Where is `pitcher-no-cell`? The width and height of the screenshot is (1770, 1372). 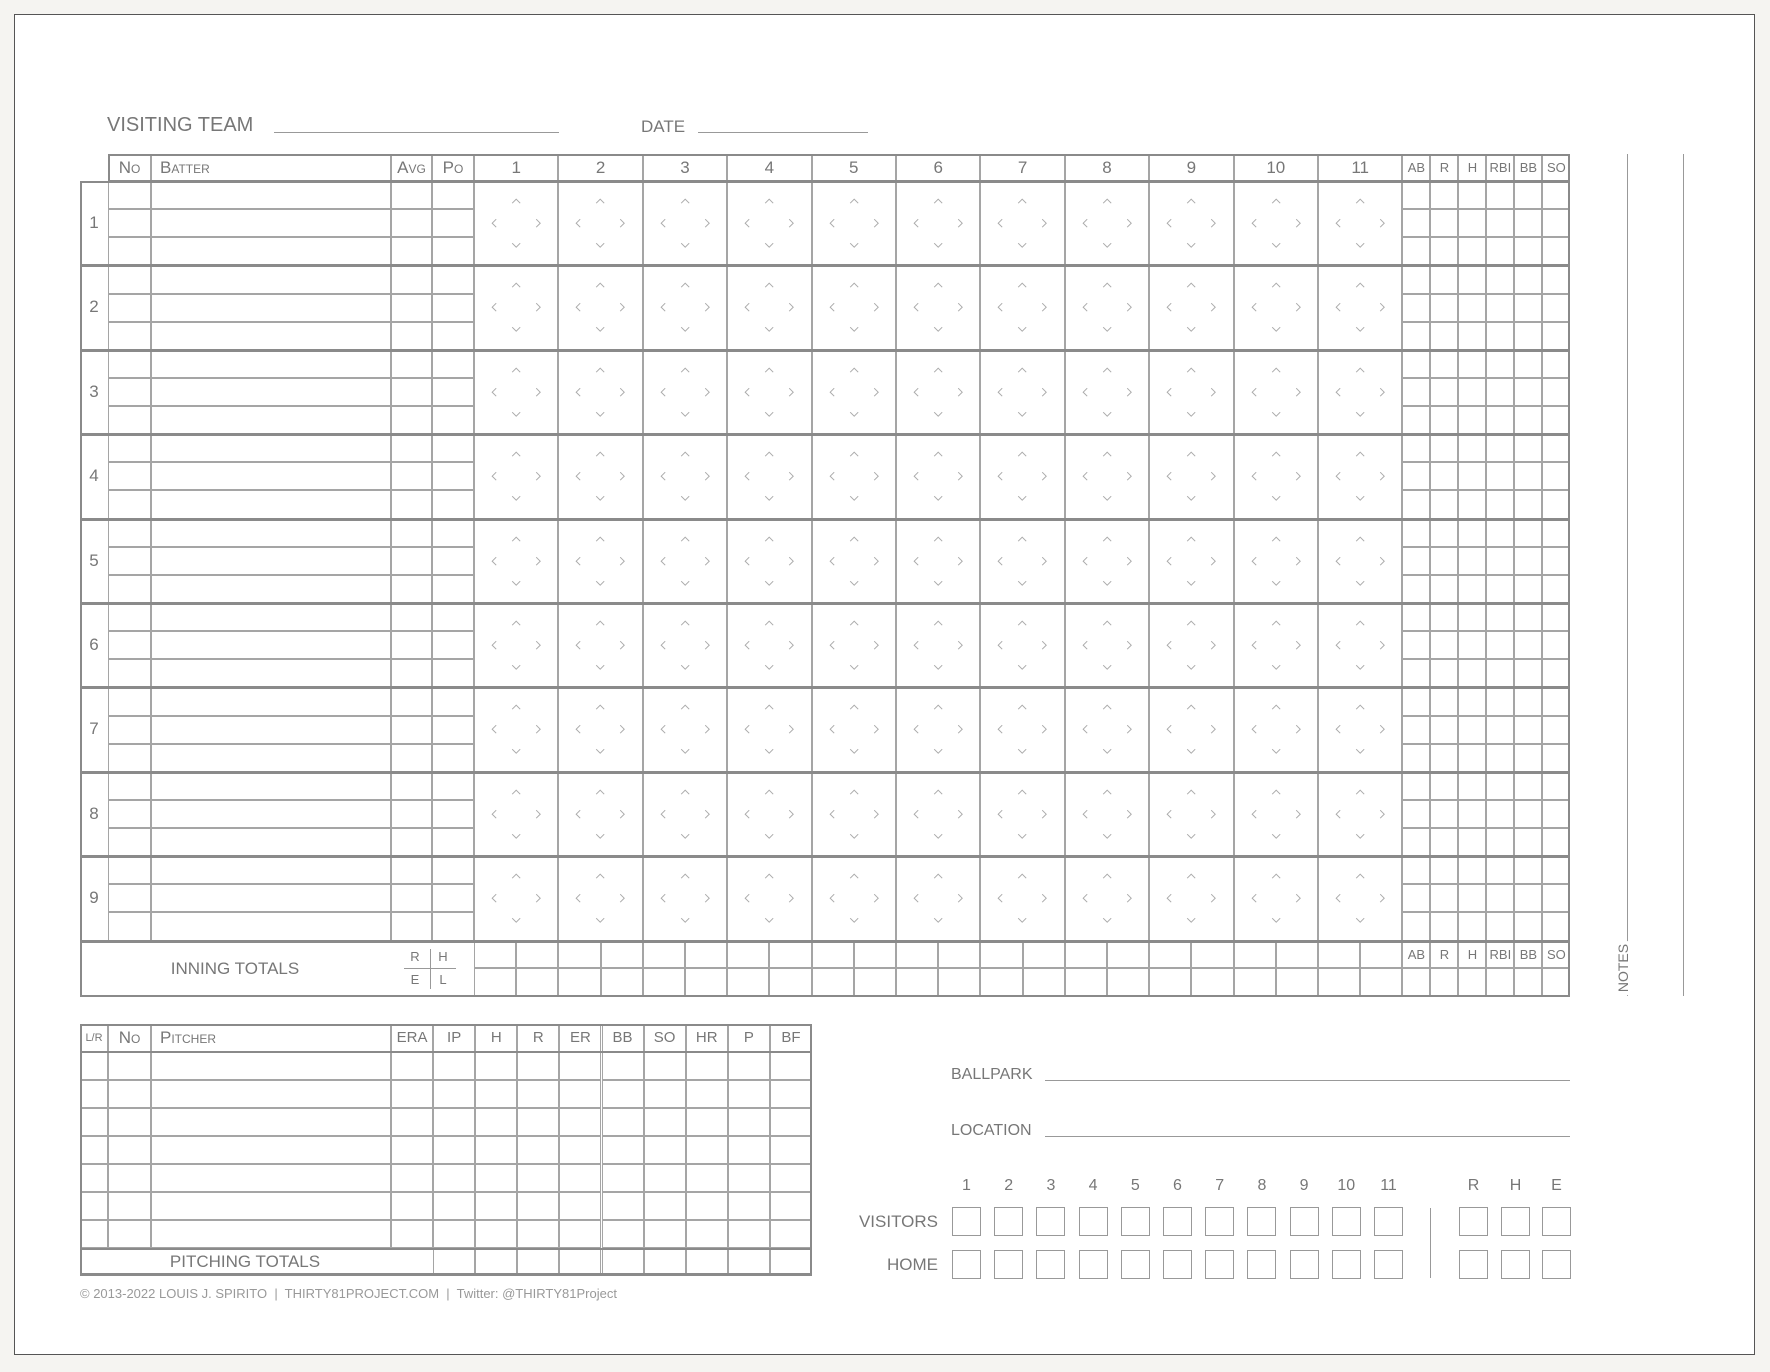
pitcher-no-cell is located at coordinates (129, 1178).